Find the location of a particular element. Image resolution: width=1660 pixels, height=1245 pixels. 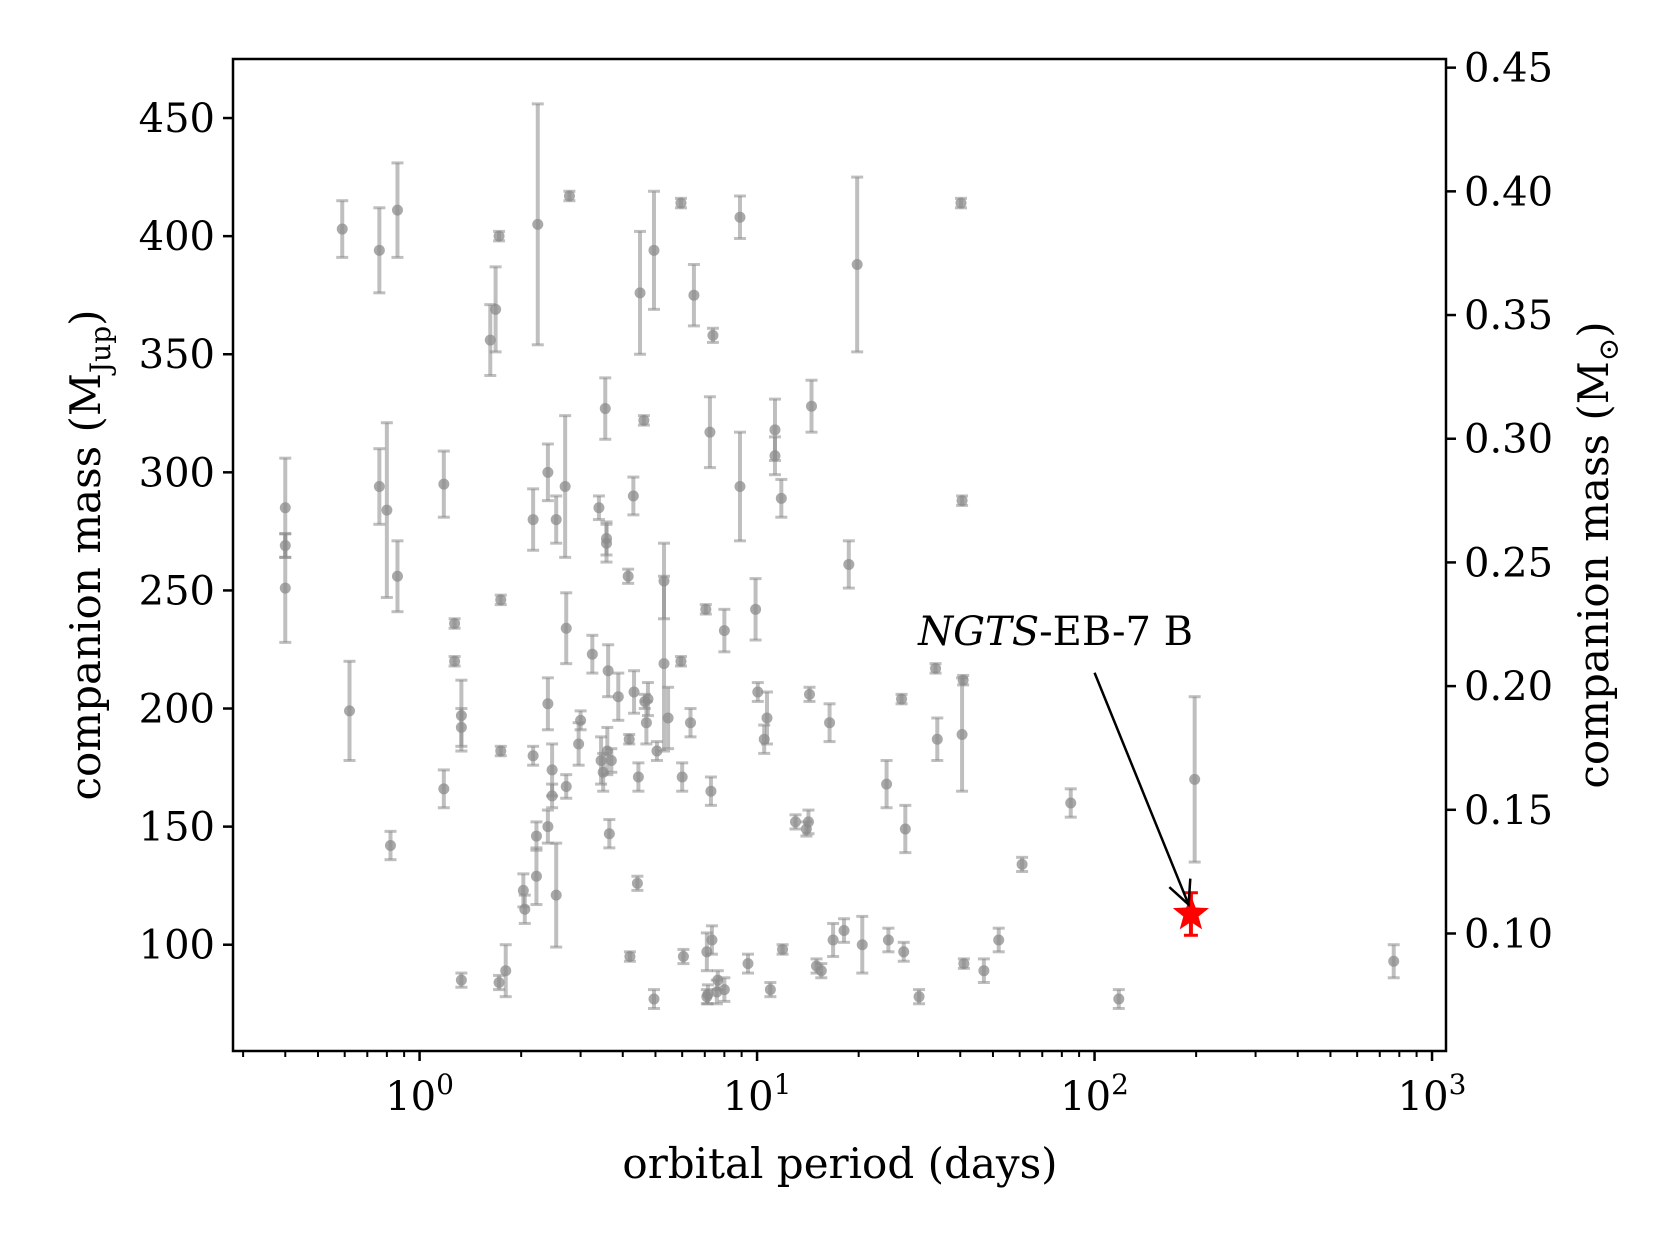

right-y-axis-label-sub: ⊙ is located at coordinates (1608, 349).